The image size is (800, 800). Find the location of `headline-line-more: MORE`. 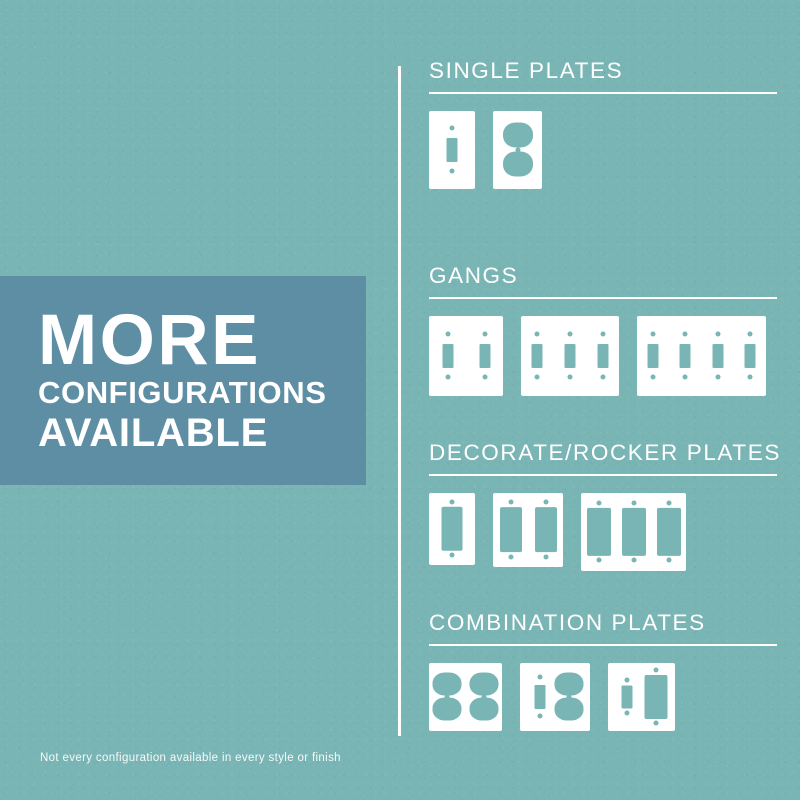

headline-line-more: MORE is located at coordinates (149, 341).